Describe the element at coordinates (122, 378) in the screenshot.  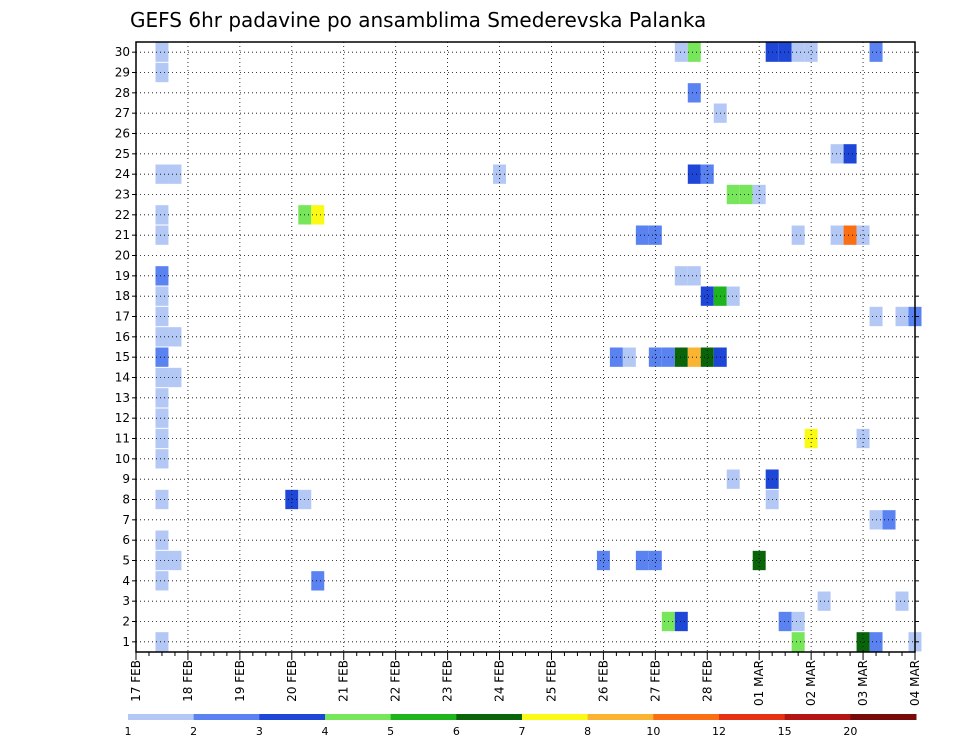
I see `y-tick-label: 14` at that location.